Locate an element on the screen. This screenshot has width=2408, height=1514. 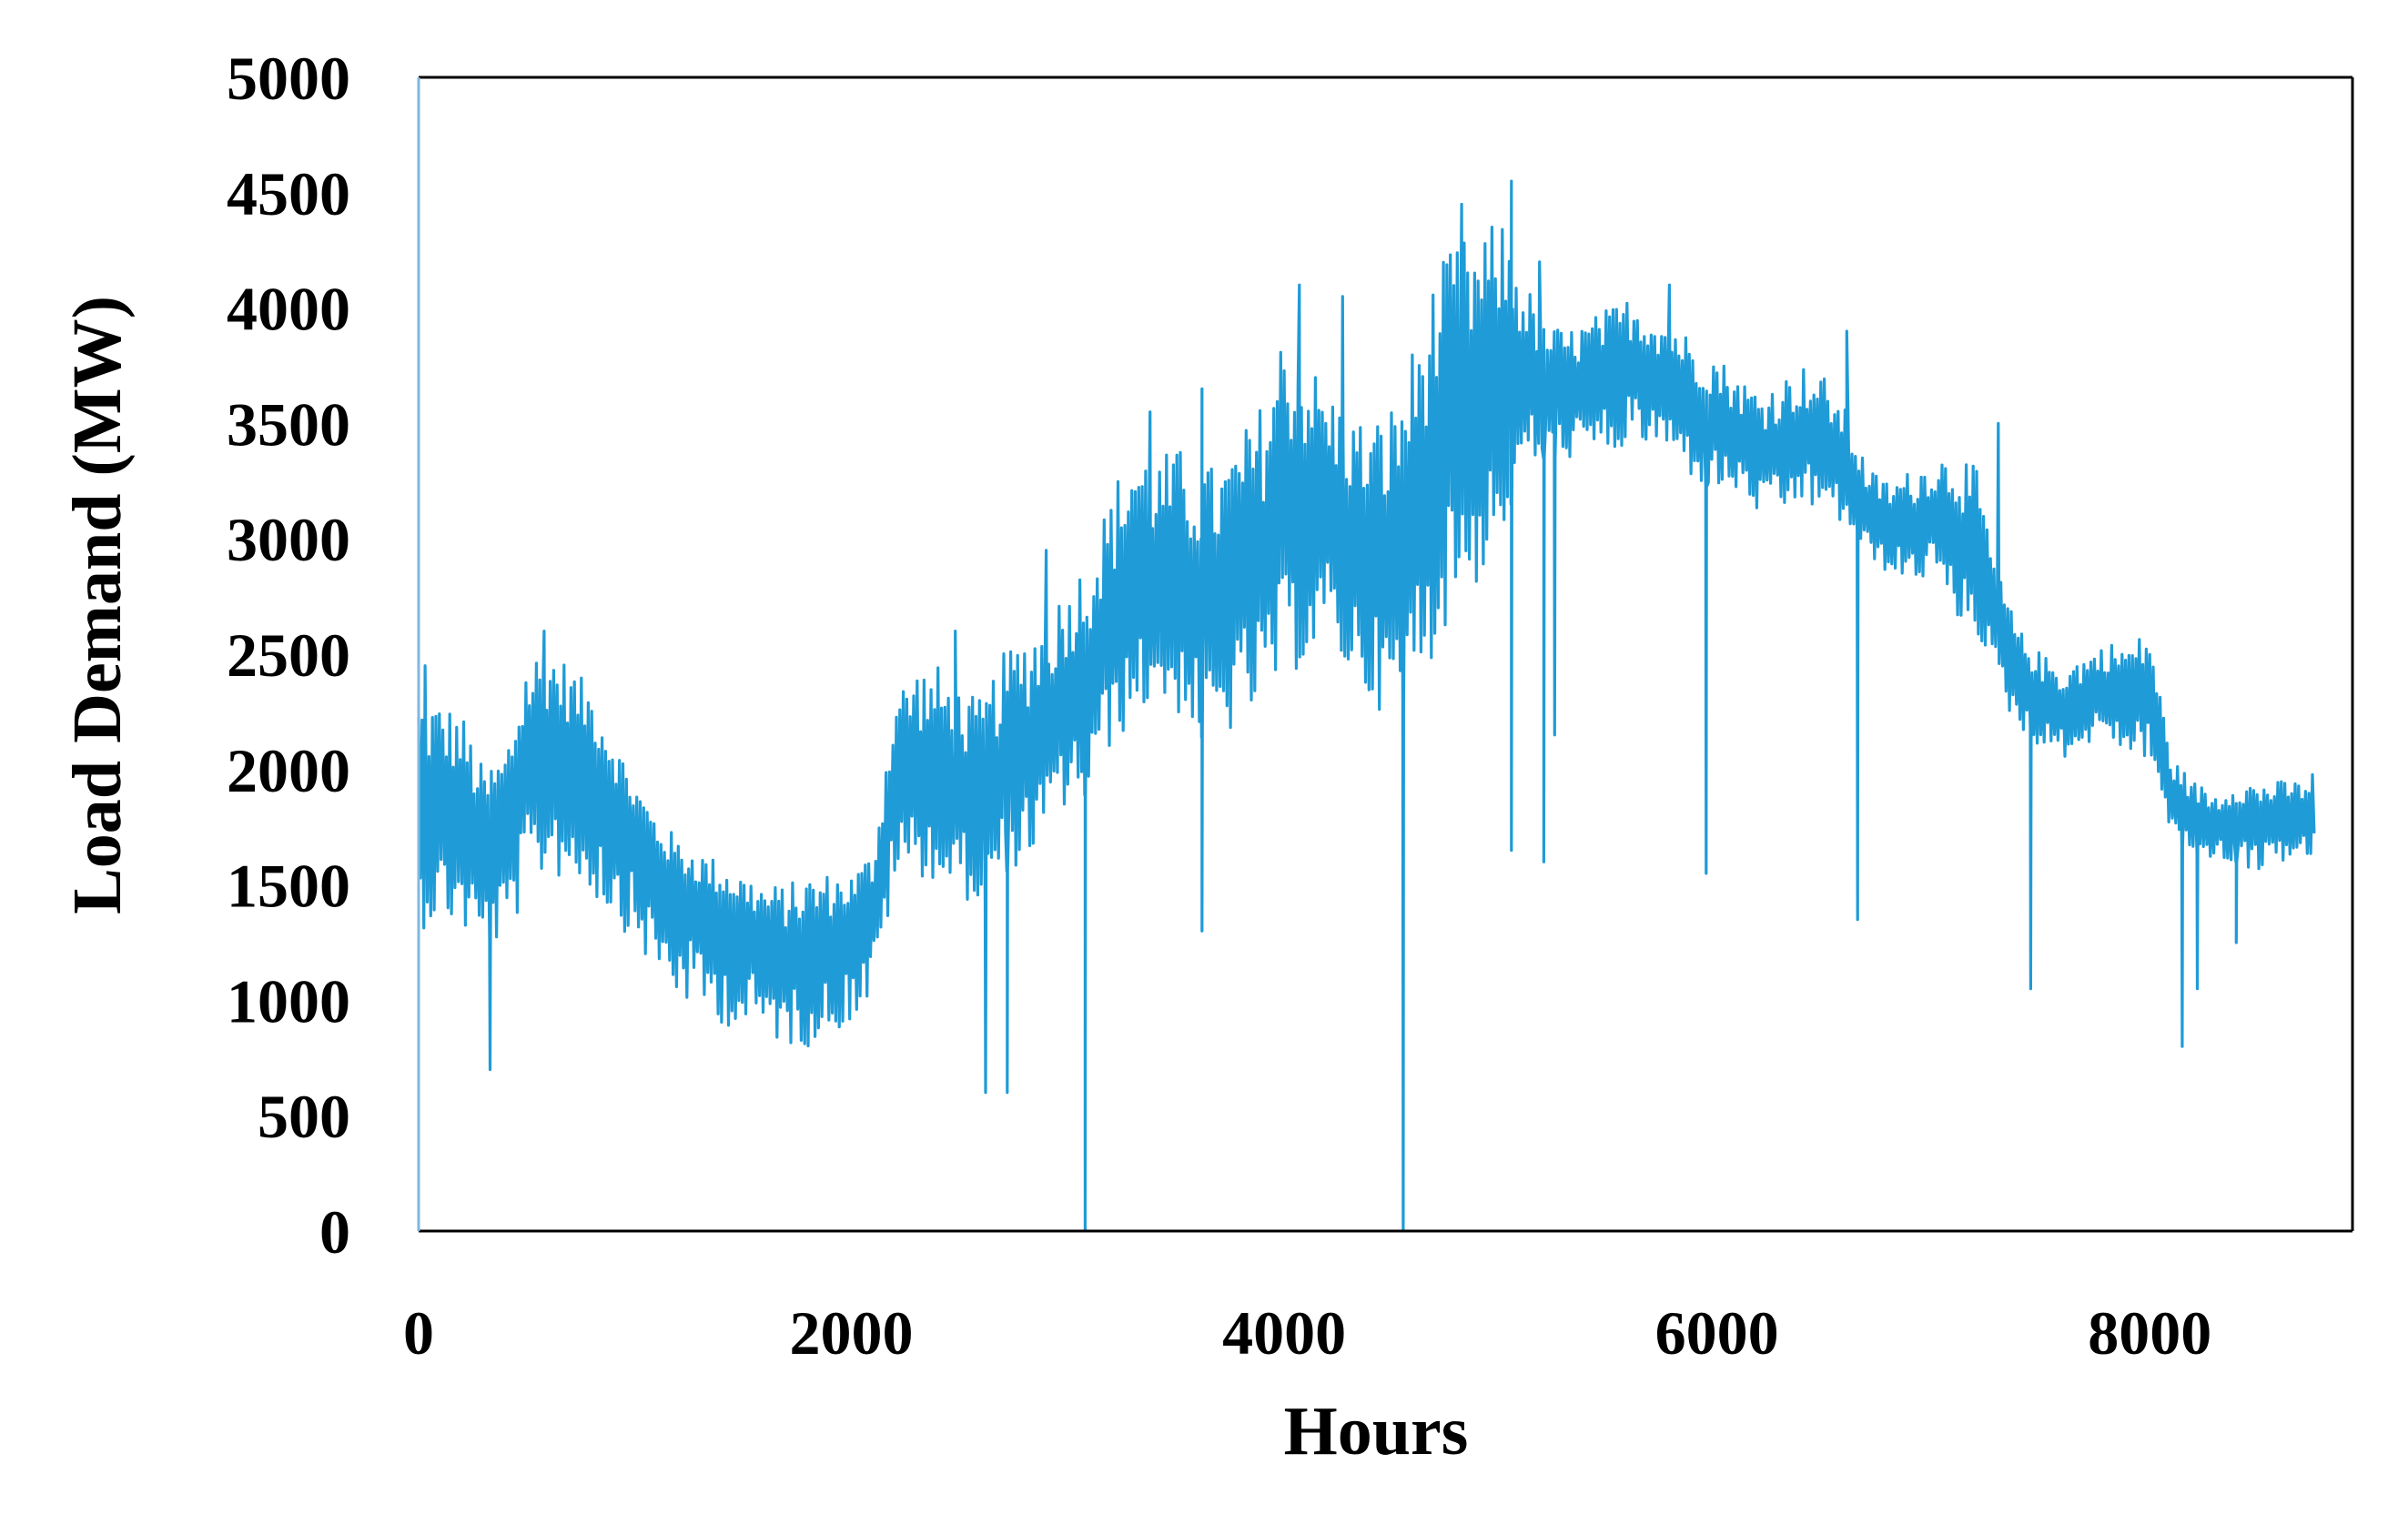
y-tick-label: 1000 is located at coordinates (288, 1000).